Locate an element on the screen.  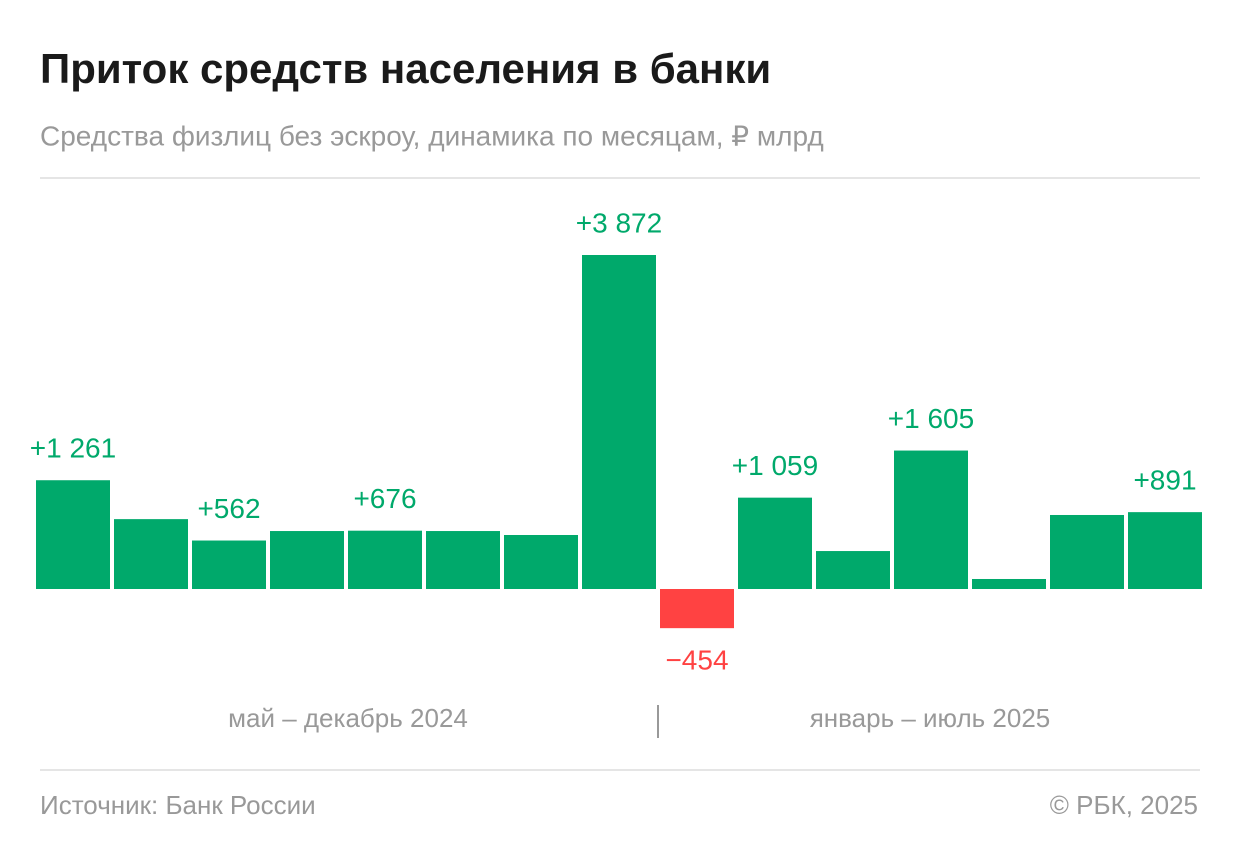
value-label: +676 is located at coordinates (384, 498).